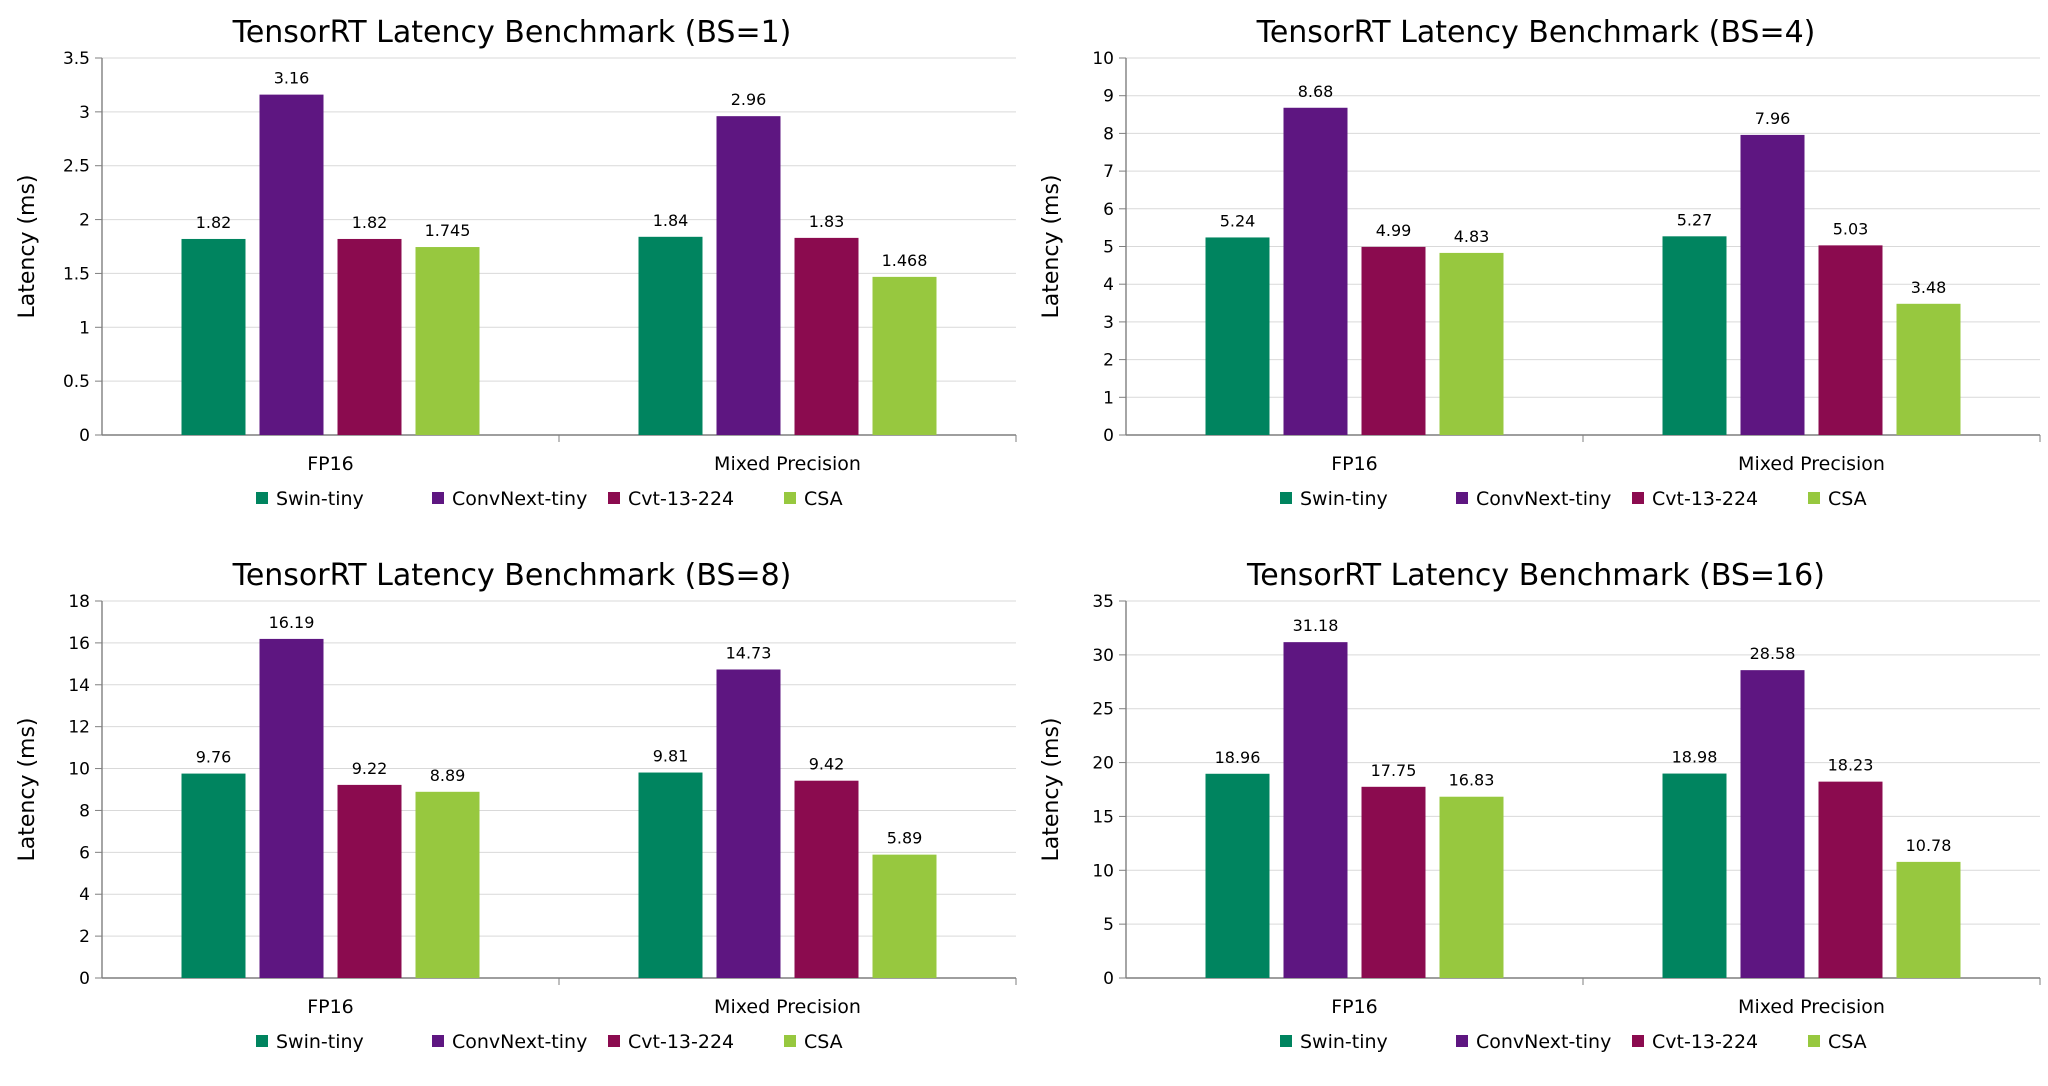 The image size is (2048, 1086). Describe the element at coordinates (76, 167) in the screenshot. I see `y-tick-label: 2.5` at that location.